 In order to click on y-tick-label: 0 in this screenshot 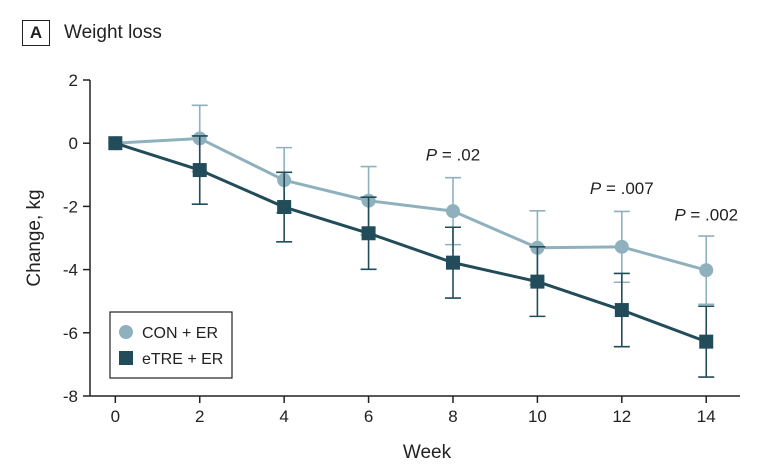, I will do `click(73, 143)`.